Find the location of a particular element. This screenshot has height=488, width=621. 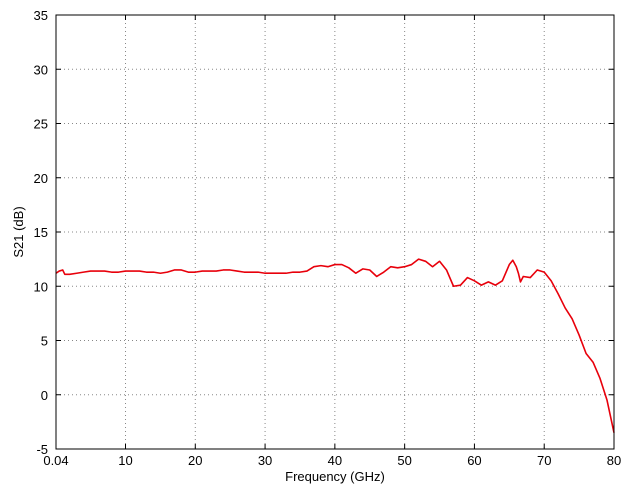

y-tick-label: 0 is located at coordinates (44, 395).